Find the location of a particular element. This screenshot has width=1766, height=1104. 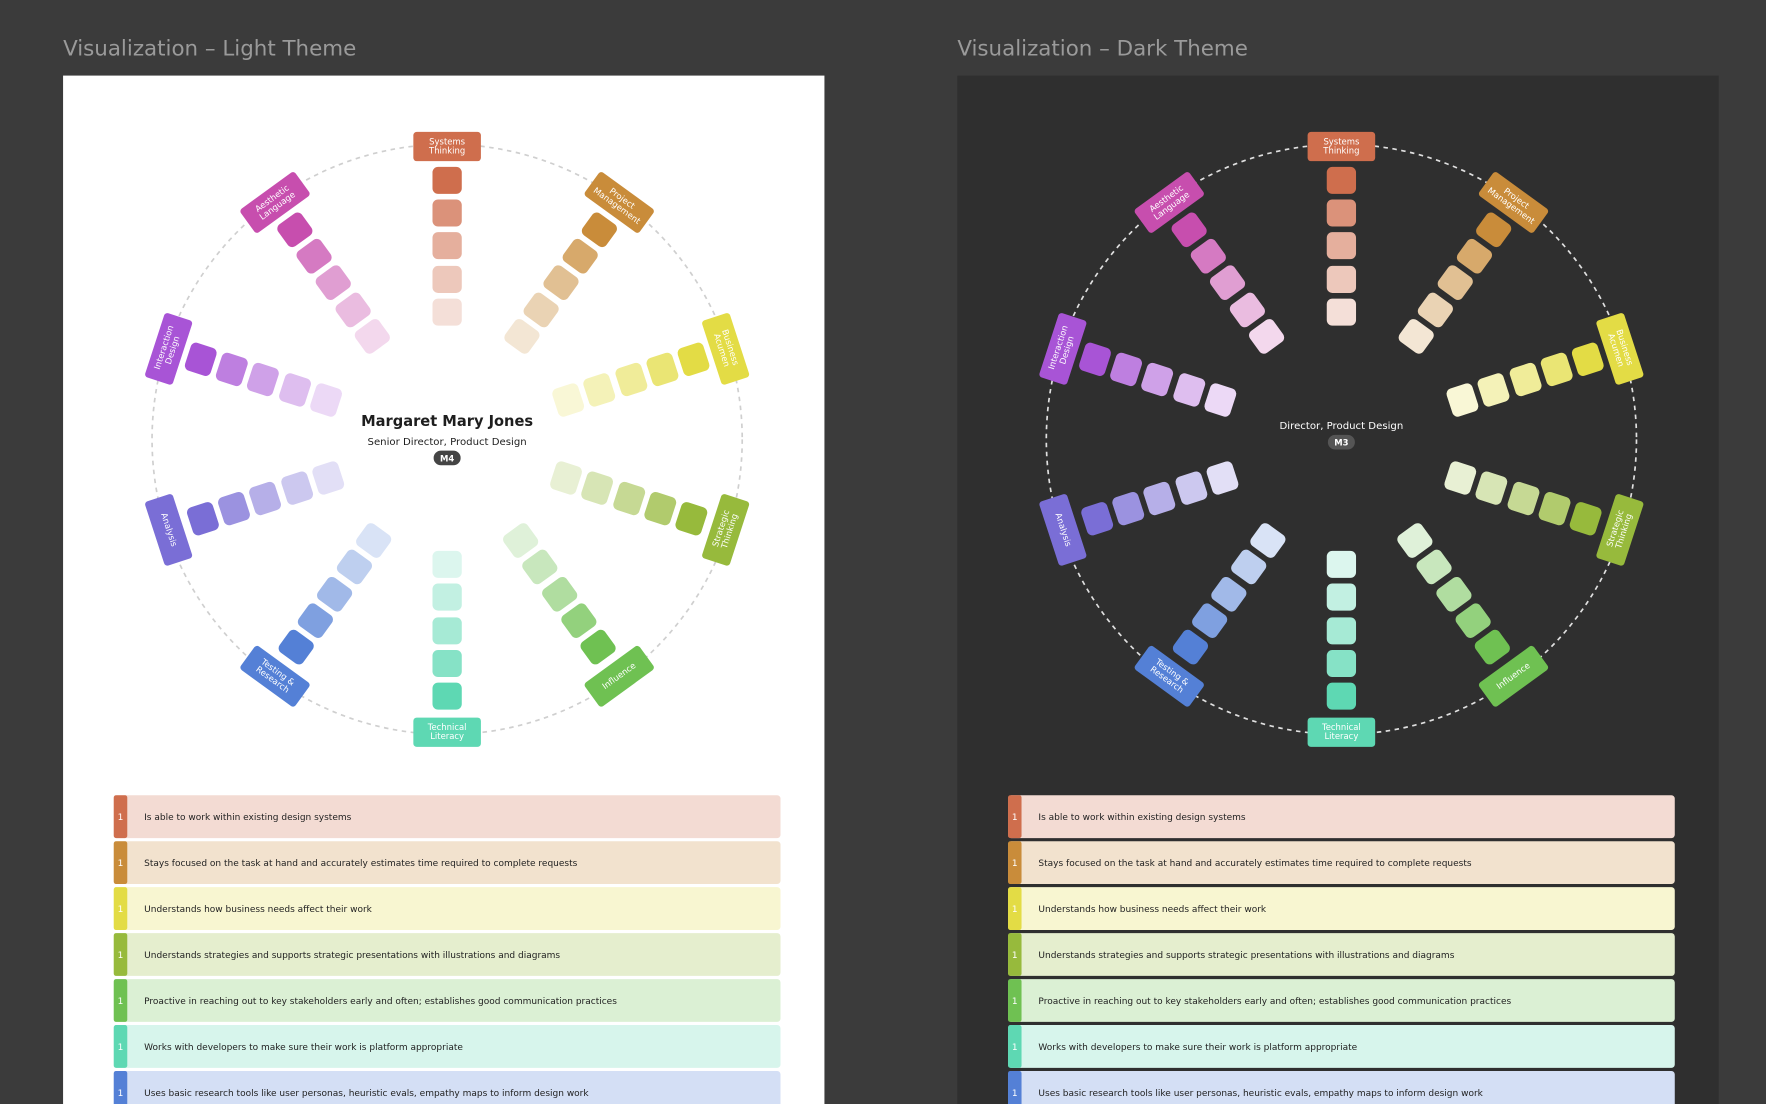

skill-label-group: Technical Literacy is located at coordinates (447, 732).